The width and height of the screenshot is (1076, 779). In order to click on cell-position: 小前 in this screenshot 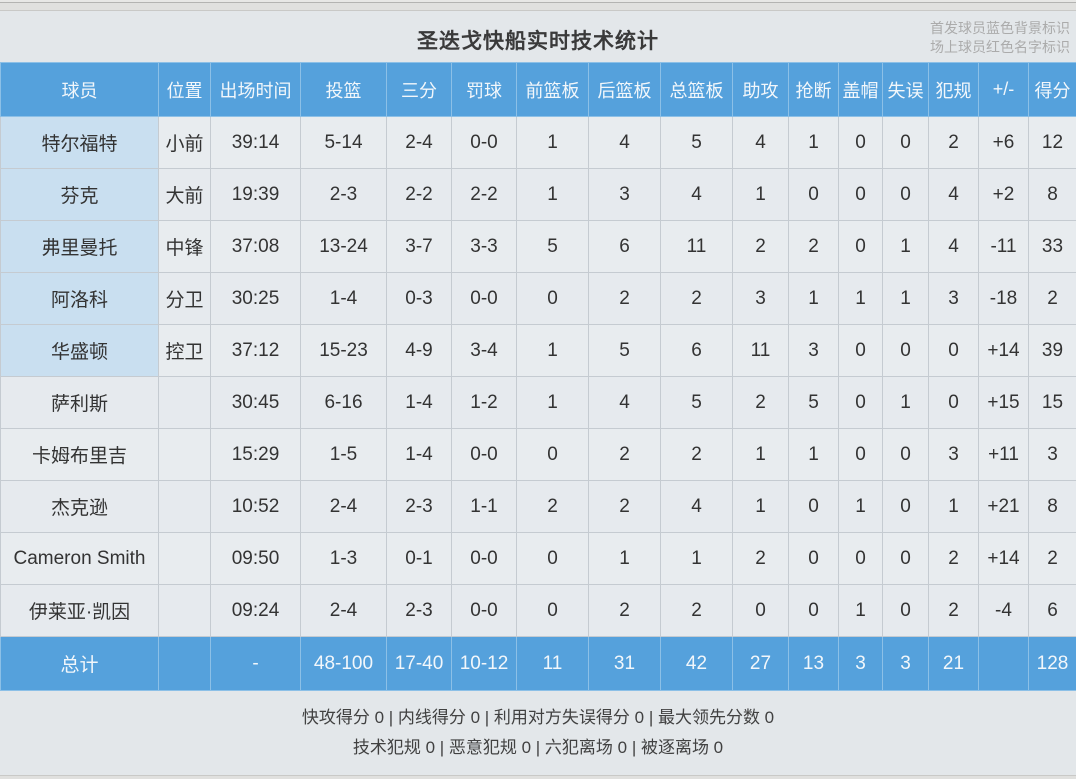, I will do `click(184, 142)`.